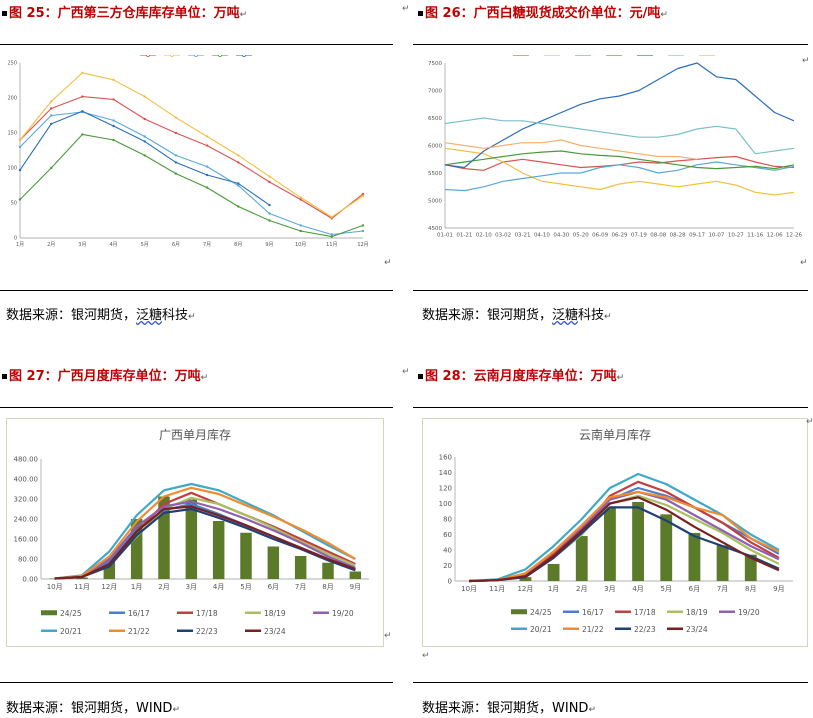  What do you see at coordinates (139, 631) in the screenshot?
I see `fig27-legend-label: 21/22` at bounding box center [139, 631].